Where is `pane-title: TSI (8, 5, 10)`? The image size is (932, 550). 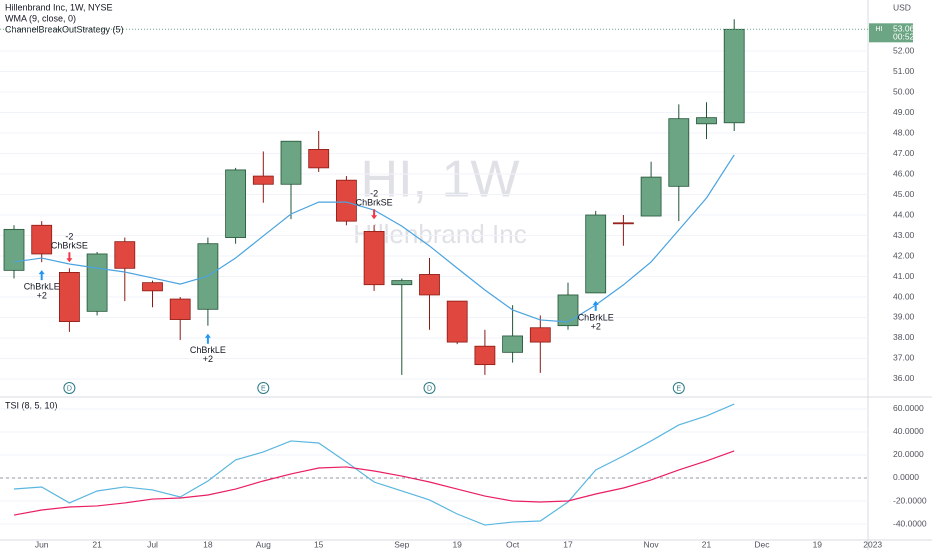 pane-title: TSI (8, 5, 10) is located at coordinates (31, 405).